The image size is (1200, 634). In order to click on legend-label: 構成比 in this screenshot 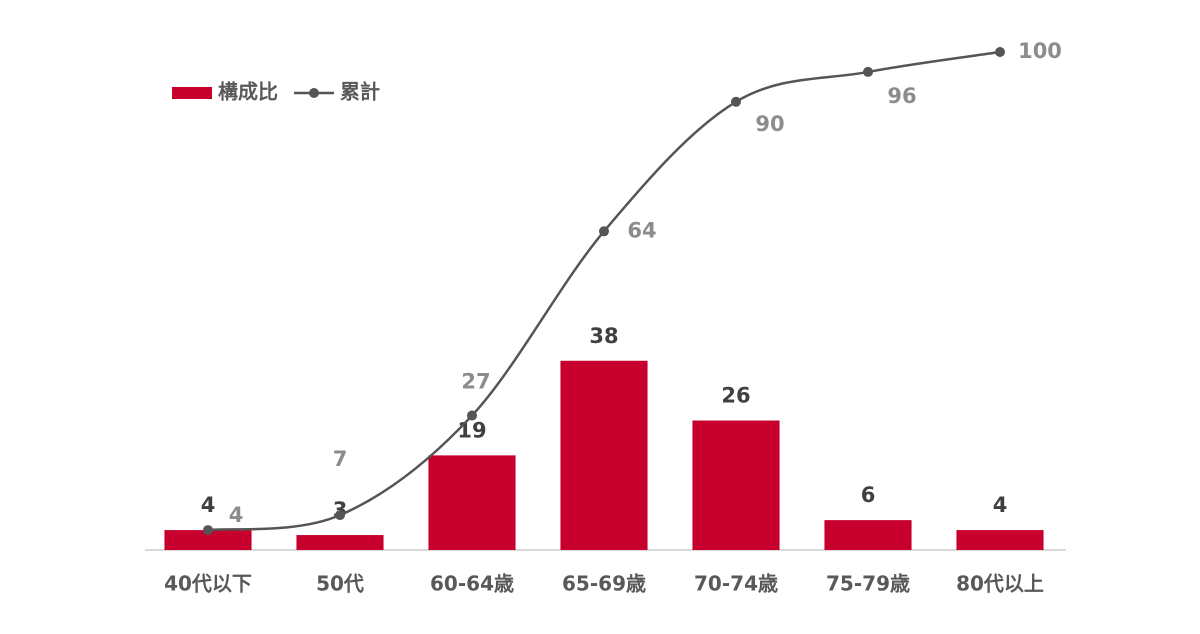, I will do `click(248, 92)`.